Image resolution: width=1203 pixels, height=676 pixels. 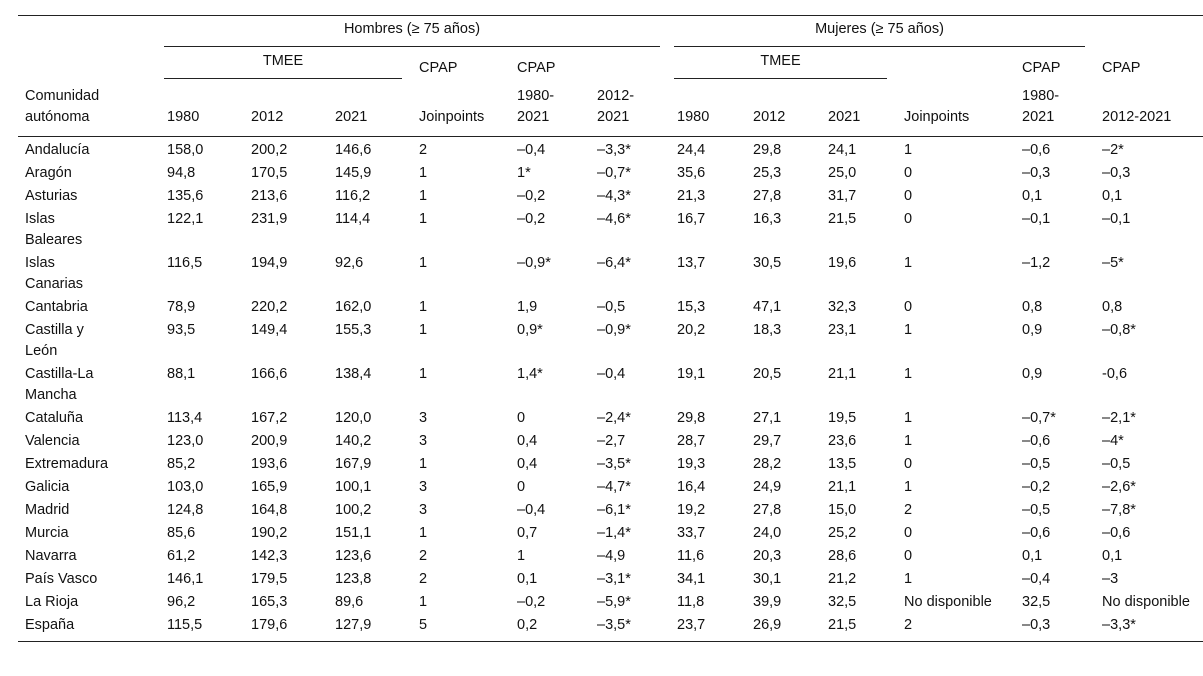 What do you see at coordinates (47, 510) in the screenshot?
I see `row-label: Madrid` at bounding box center [47, 510].